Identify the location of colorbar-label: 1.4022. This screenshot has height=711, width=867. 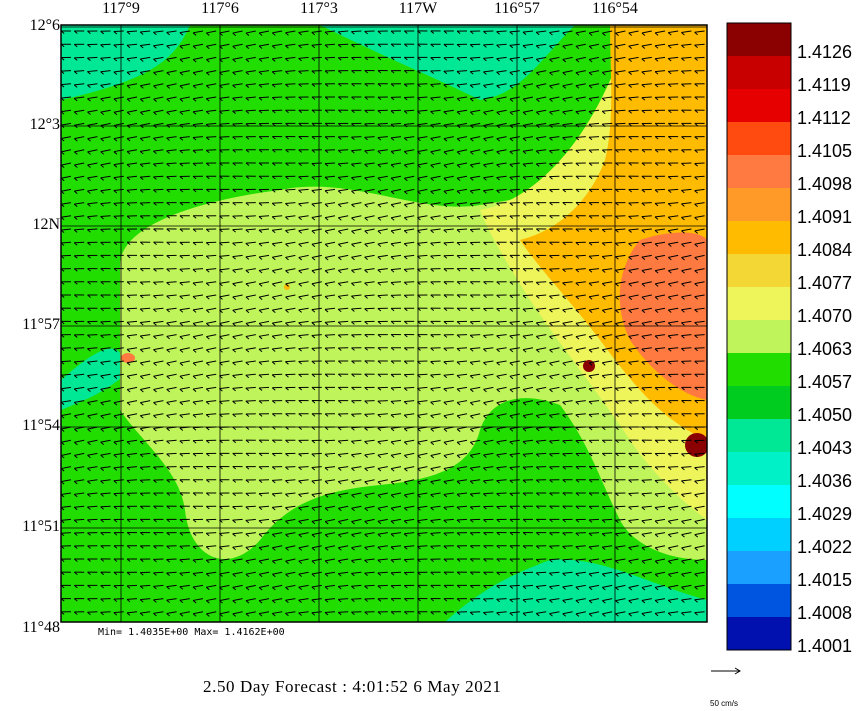
(825, 547).